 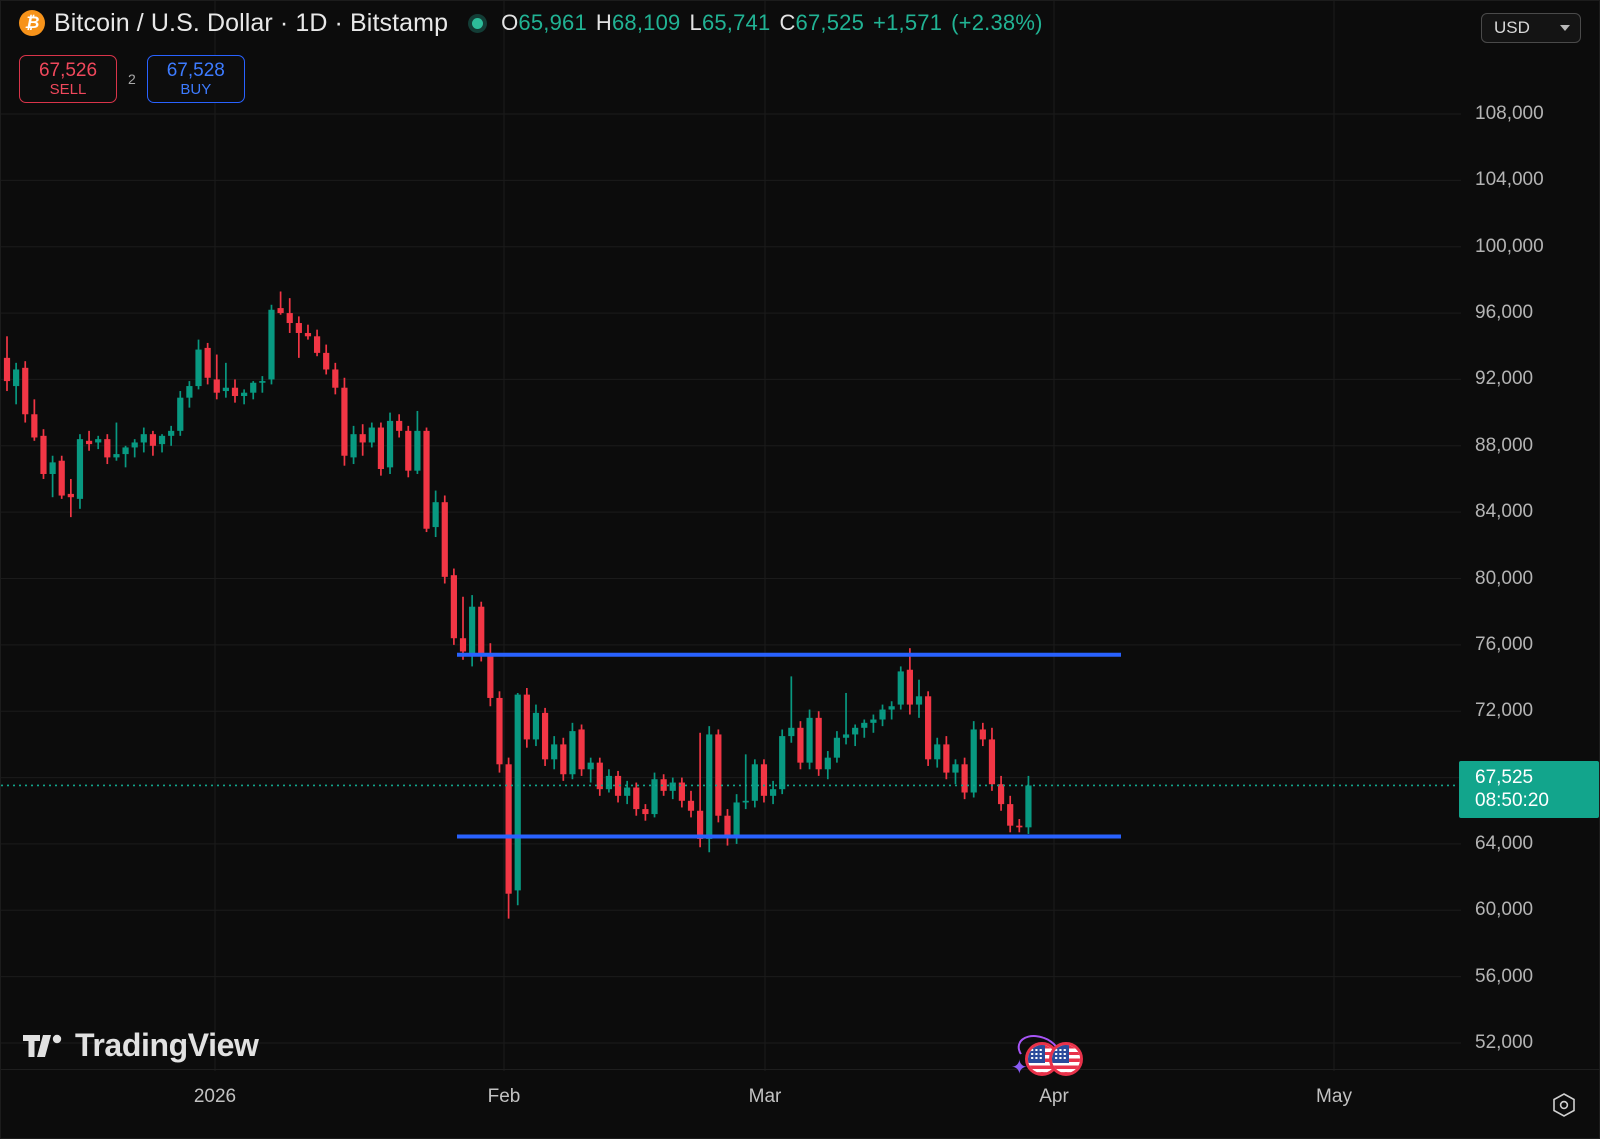 I want to click on currency-label: USD, so click(x=1512, y=27).